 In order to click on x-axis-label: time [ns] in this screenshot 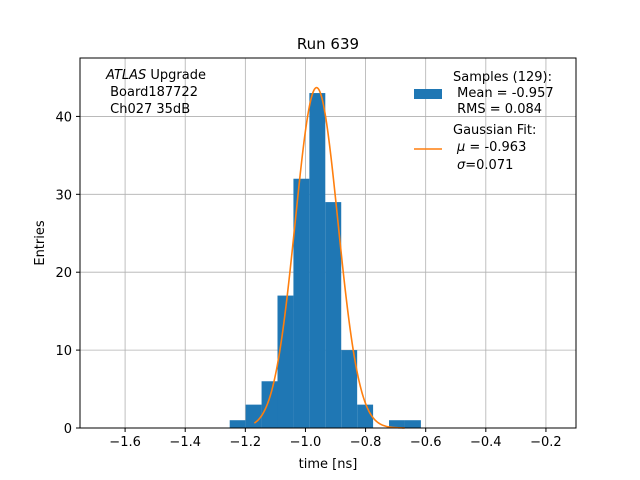, I will do `click(328, 464)`.